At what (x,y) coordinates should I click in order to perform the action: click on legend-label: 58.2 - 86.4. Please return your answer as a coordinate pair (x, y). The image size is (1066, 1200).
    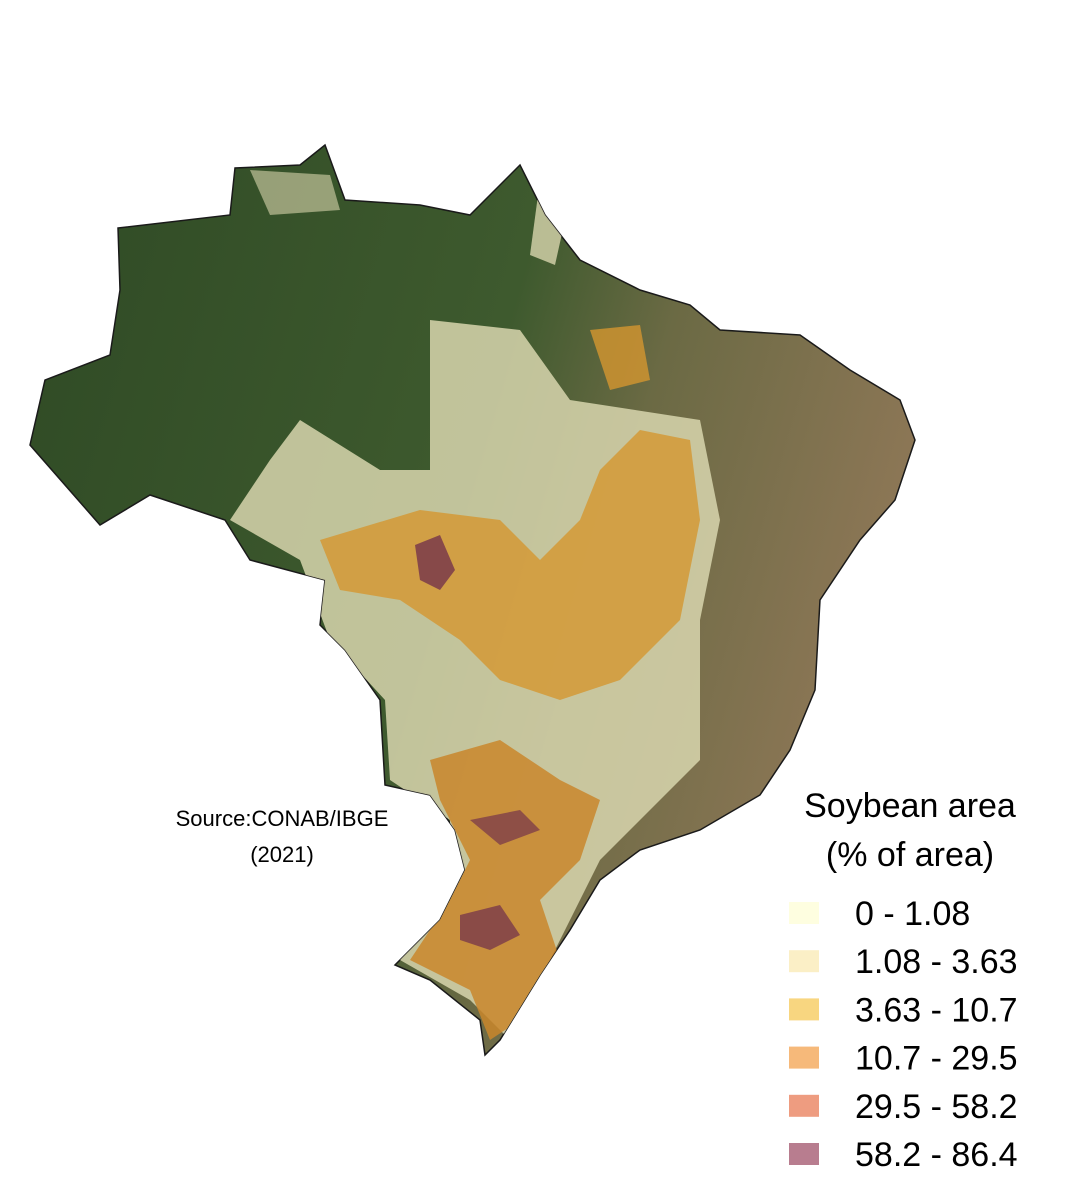
    Looking at the image, I should click on (936, 1155).